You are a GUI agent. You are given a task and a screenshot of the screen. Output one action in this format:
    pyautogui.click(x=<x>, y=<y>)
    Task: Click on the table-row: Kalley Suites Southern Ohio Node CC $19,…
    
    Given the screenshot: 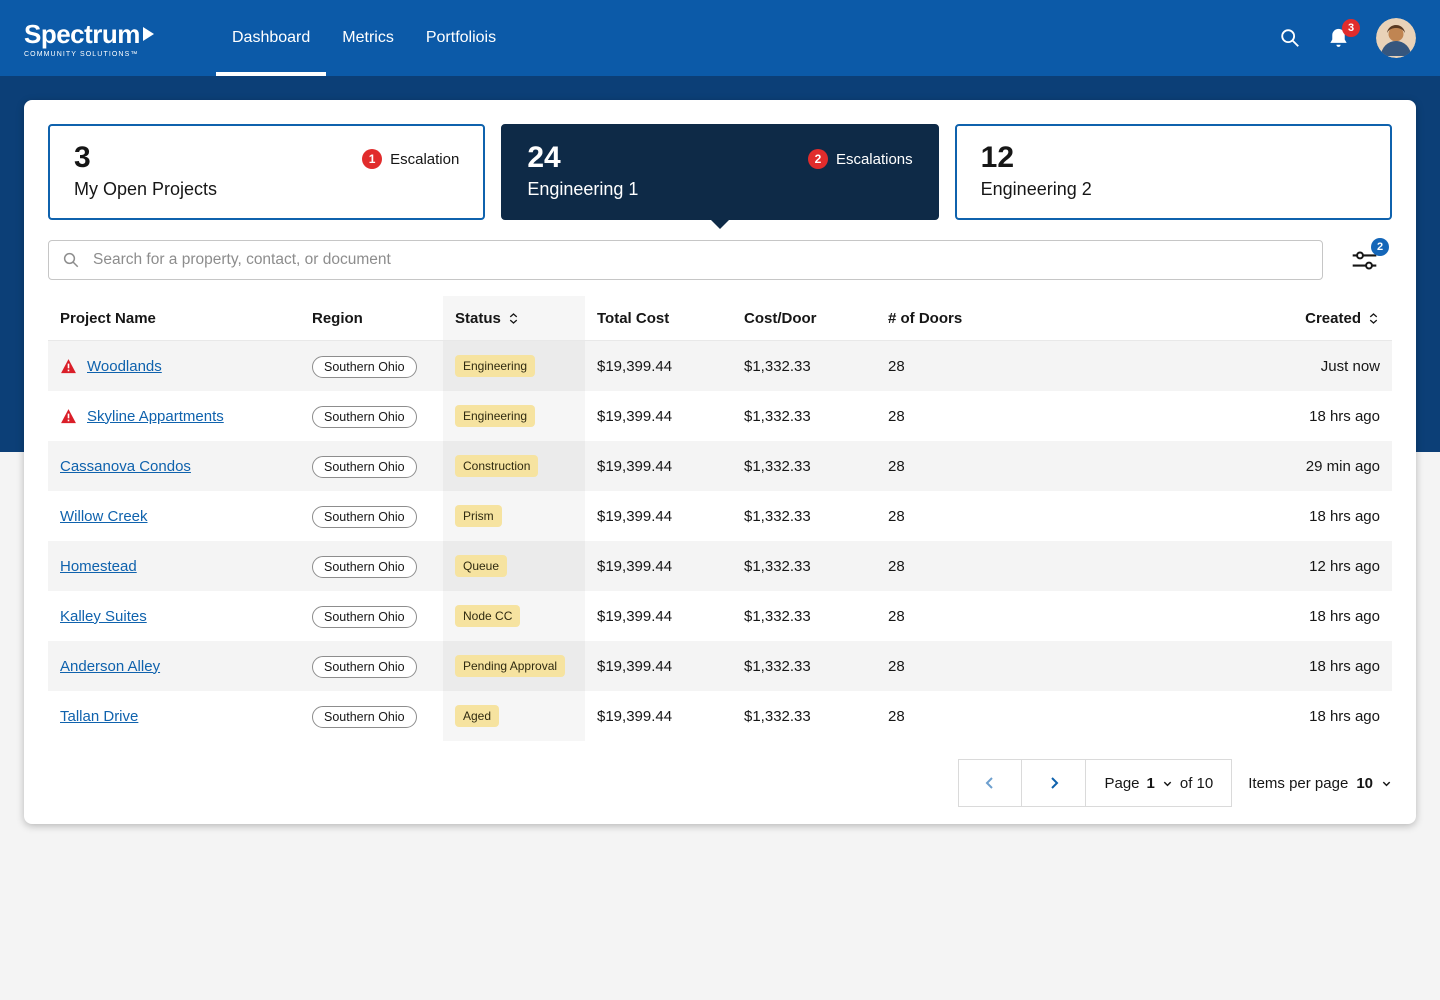 What is the action you would take?
    pyautogui.click(x=720, y=616)
    